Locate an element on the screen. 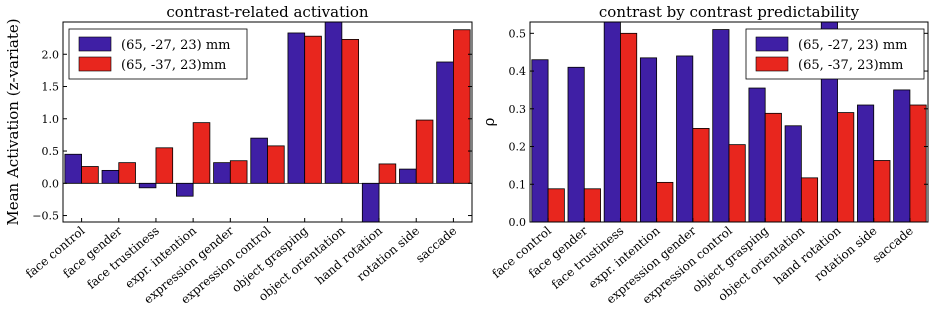 The height and width of the screenshot is (330, 936). y-tick-label: 0.4 is located at coordinates (518, 71).